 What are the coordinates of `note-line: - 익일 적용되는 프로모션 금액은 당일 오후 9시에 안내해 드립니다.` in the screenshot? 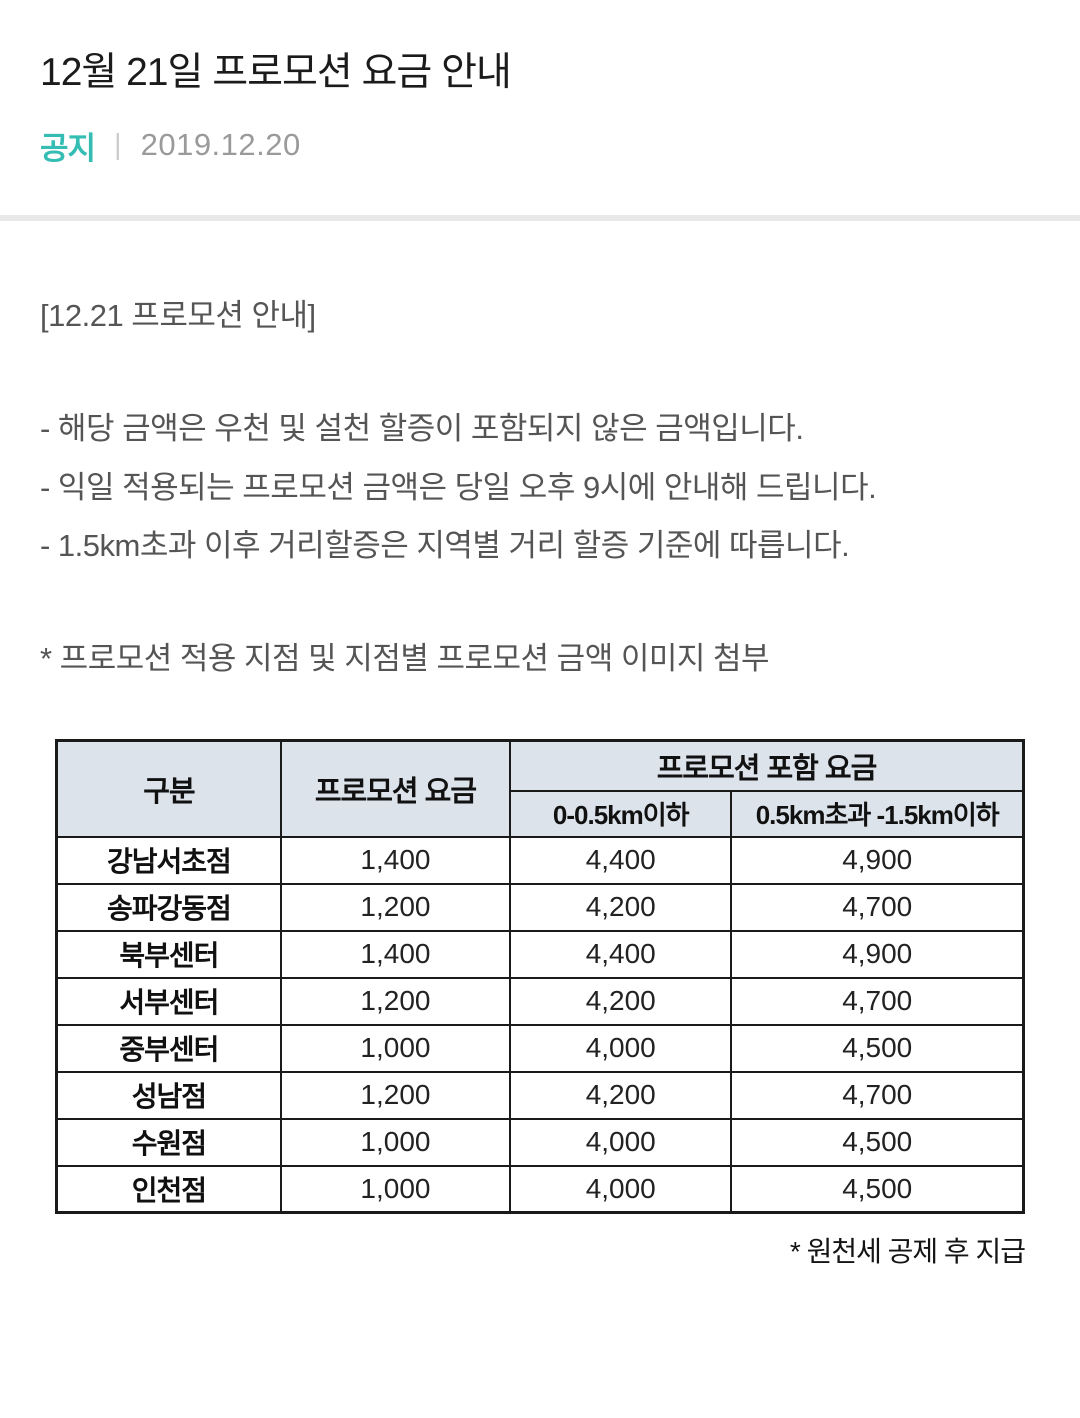 It's located at (458, 487).